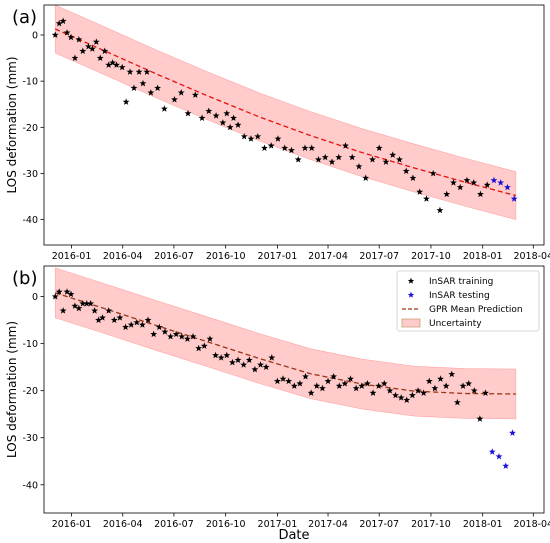 Image resolution: width=550 pixels, height=543 pixels. Describe the element at coordinates (411, 323) in the screenshot. I see `legend-uncertainty-marker` at that location.